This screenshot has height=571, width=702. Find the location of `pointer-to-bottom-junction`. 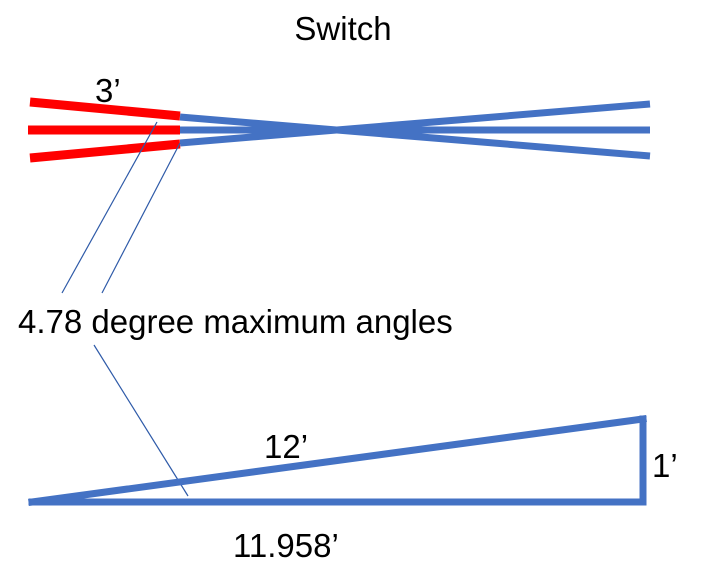

pointer-to-bottom-junction is located at coordinates (141, 218).